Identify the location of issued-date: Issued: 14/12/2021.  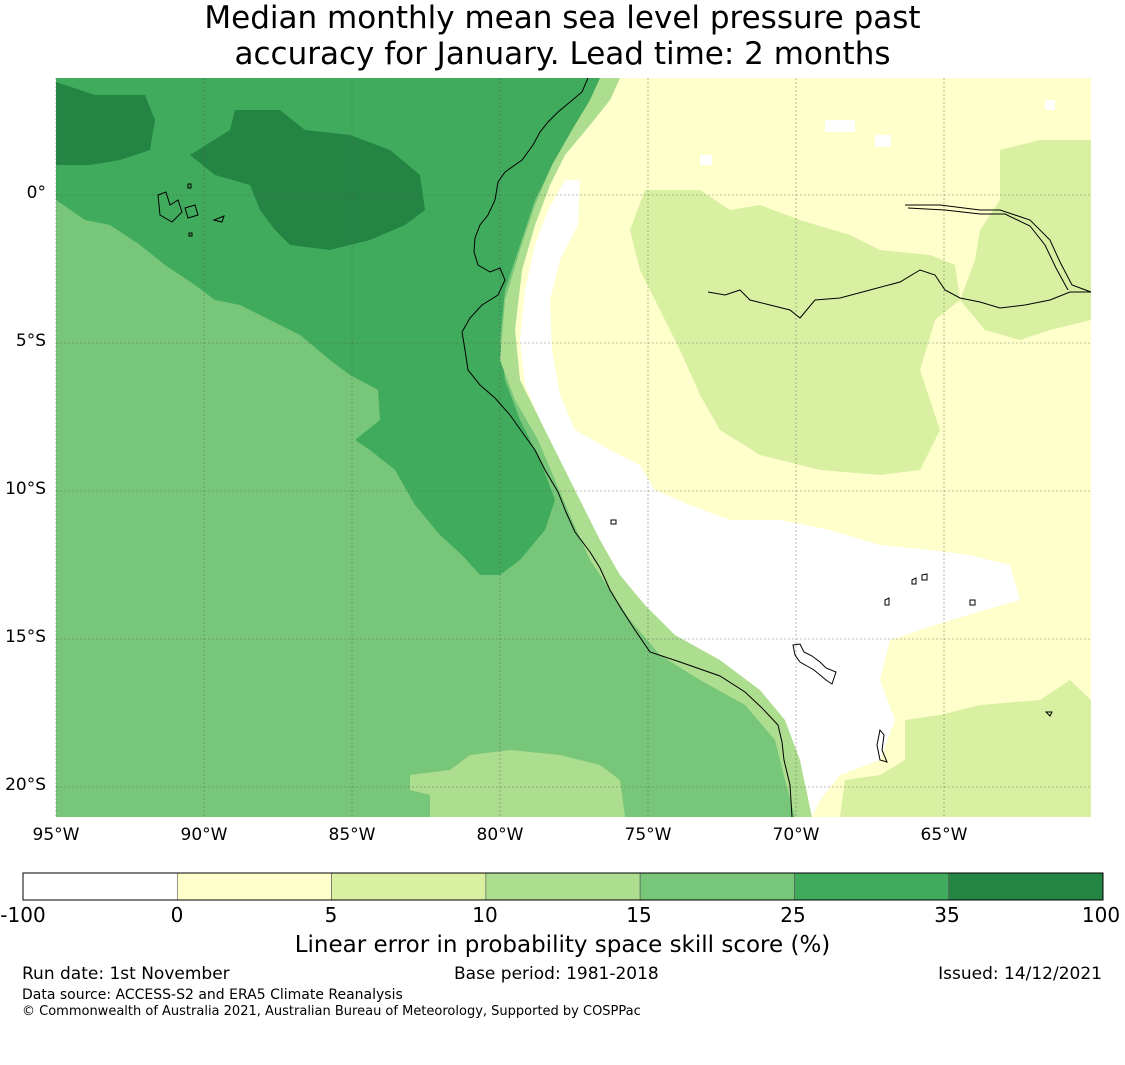
(1020, 974).